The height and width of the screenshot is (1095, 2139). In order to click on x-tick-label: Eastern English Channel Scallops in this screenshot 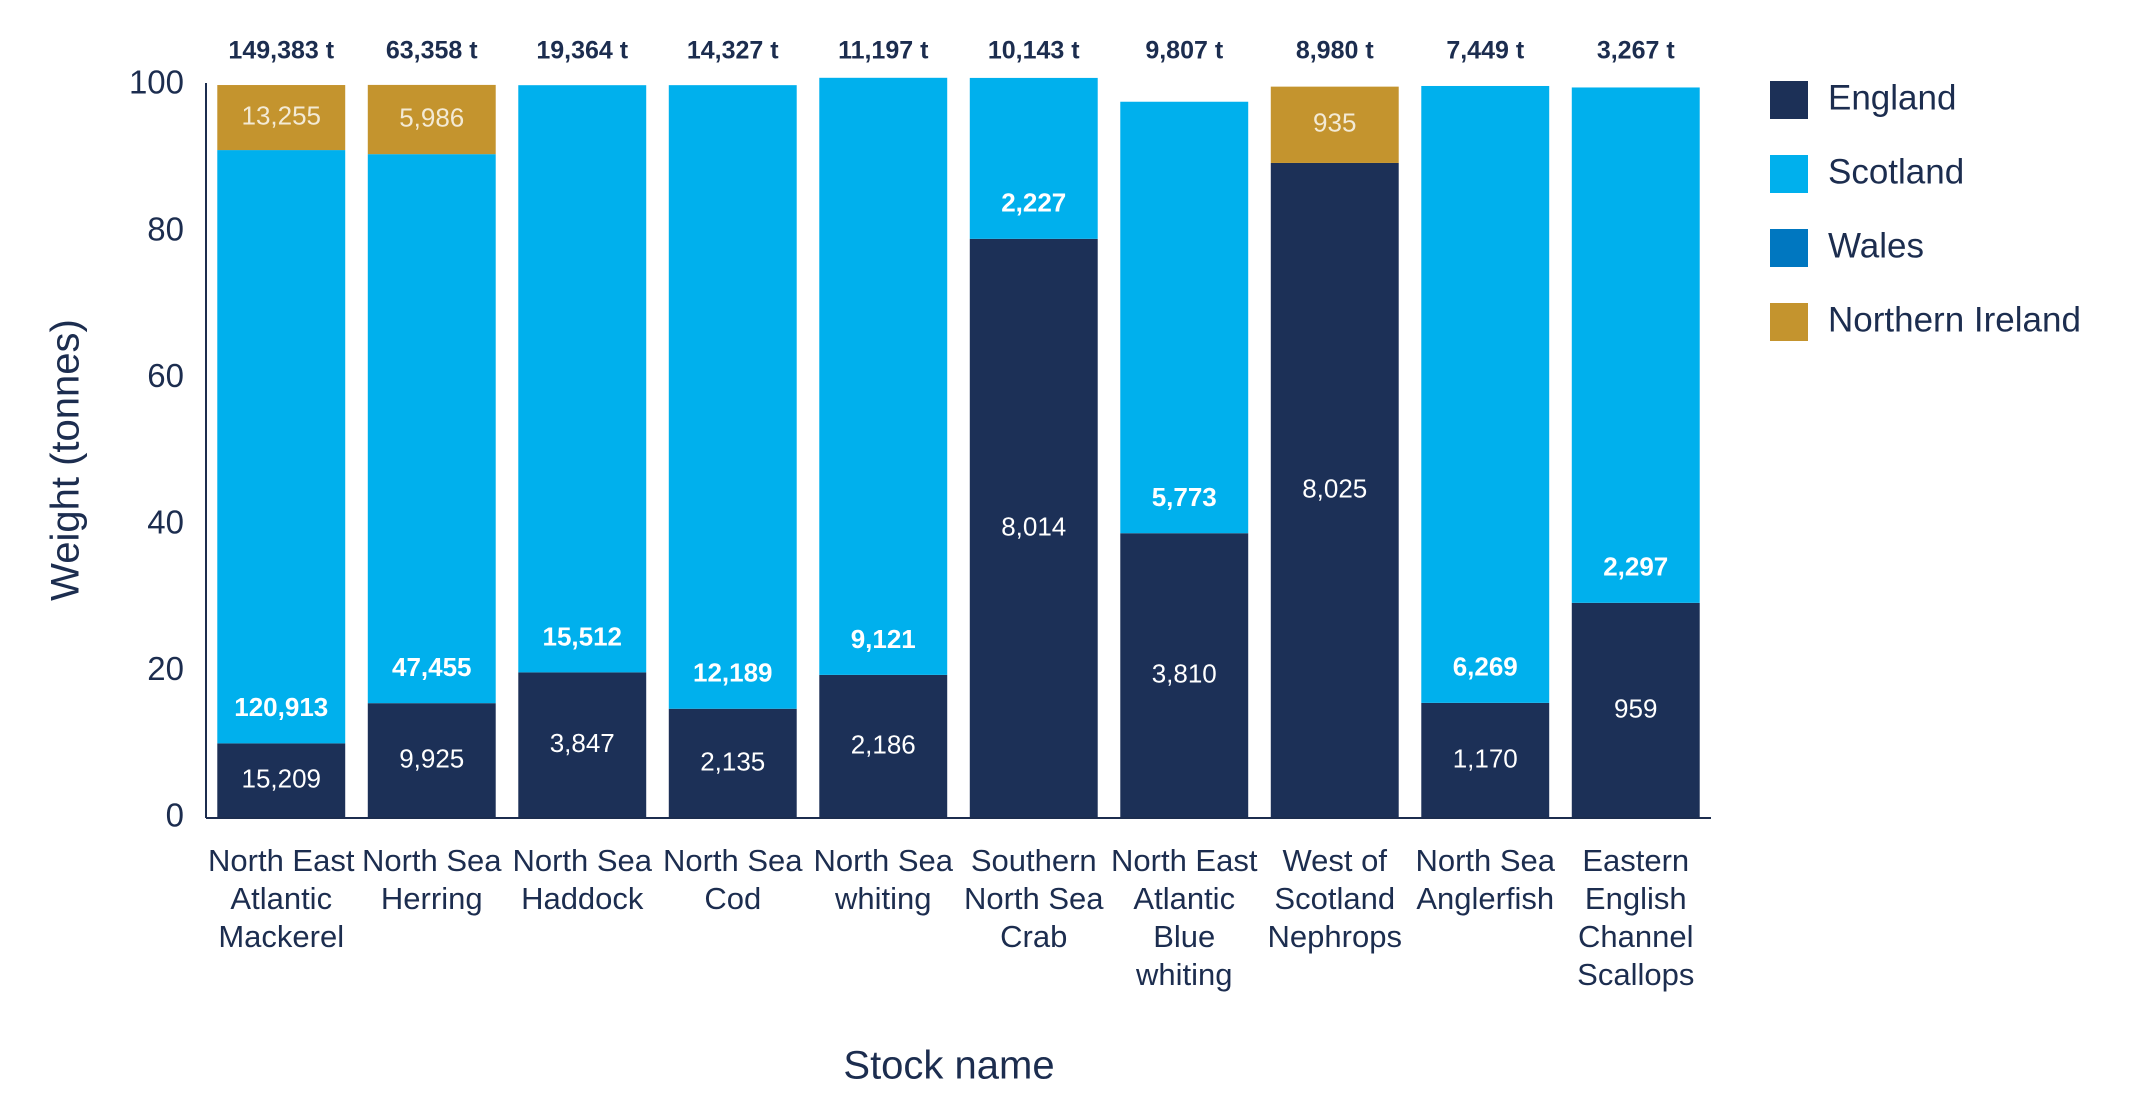, I will do `click(1636, 917)`.